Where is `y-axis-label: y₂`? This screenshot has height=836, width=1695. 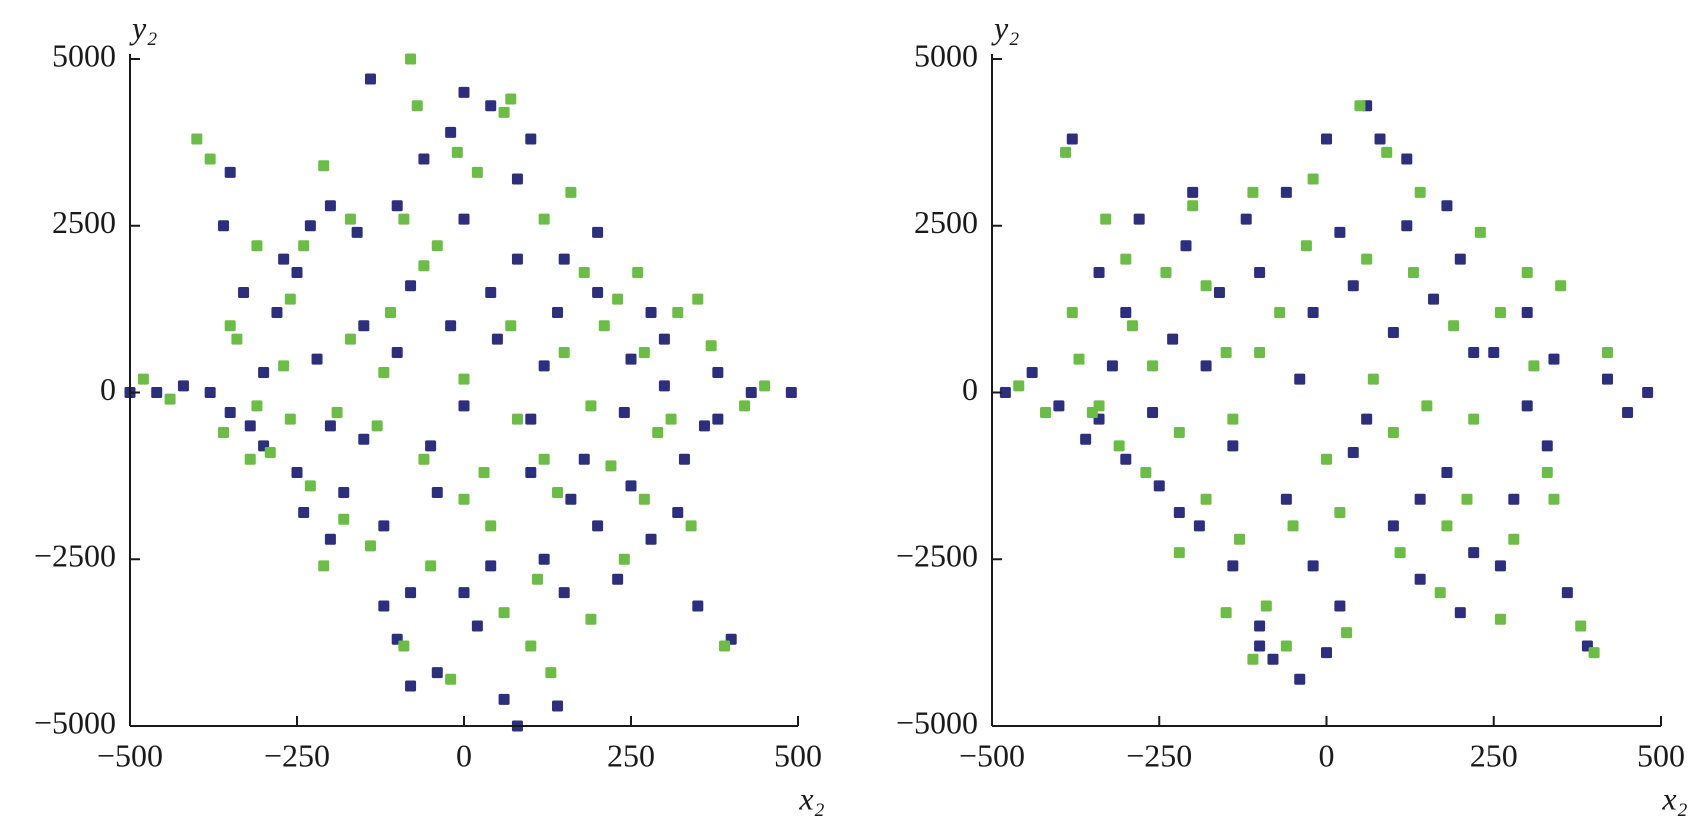
y-axis-label: y₂ is located at coordinates (143, 27).